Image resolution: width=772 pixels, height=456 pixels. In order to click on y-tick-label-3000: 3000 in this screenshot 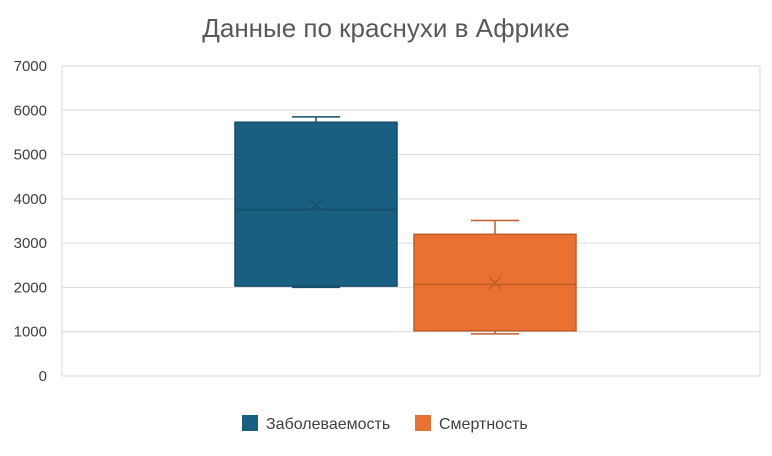, I will do `click(30, 243)`.